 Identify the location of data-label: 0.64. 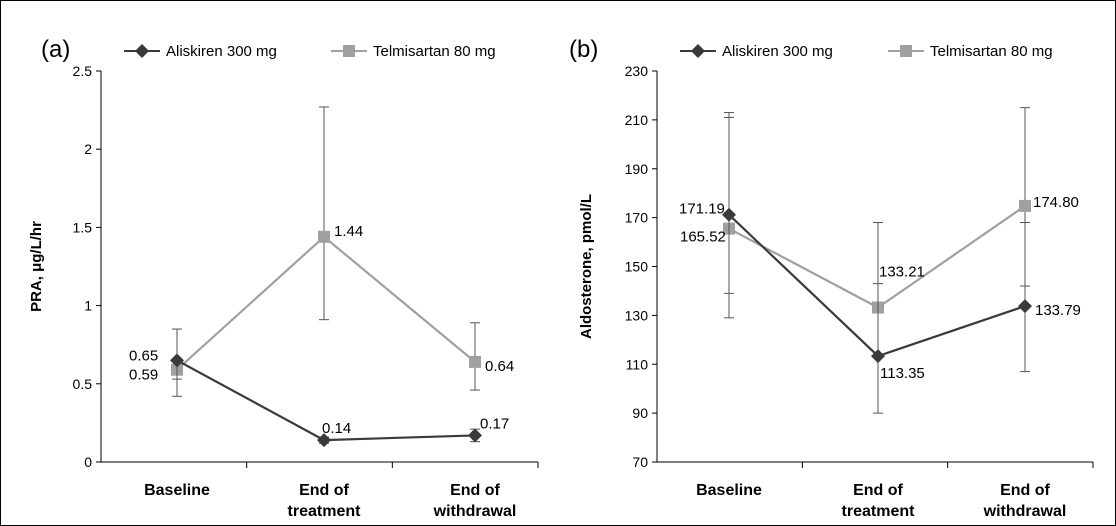
(499, 366).